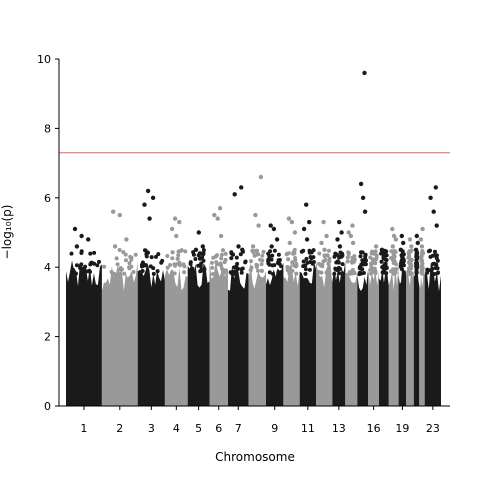  What do you see at coordinates (392, 246) in the screenshot?
I see `chr-18-top-point` at bounding box center [392, 246].